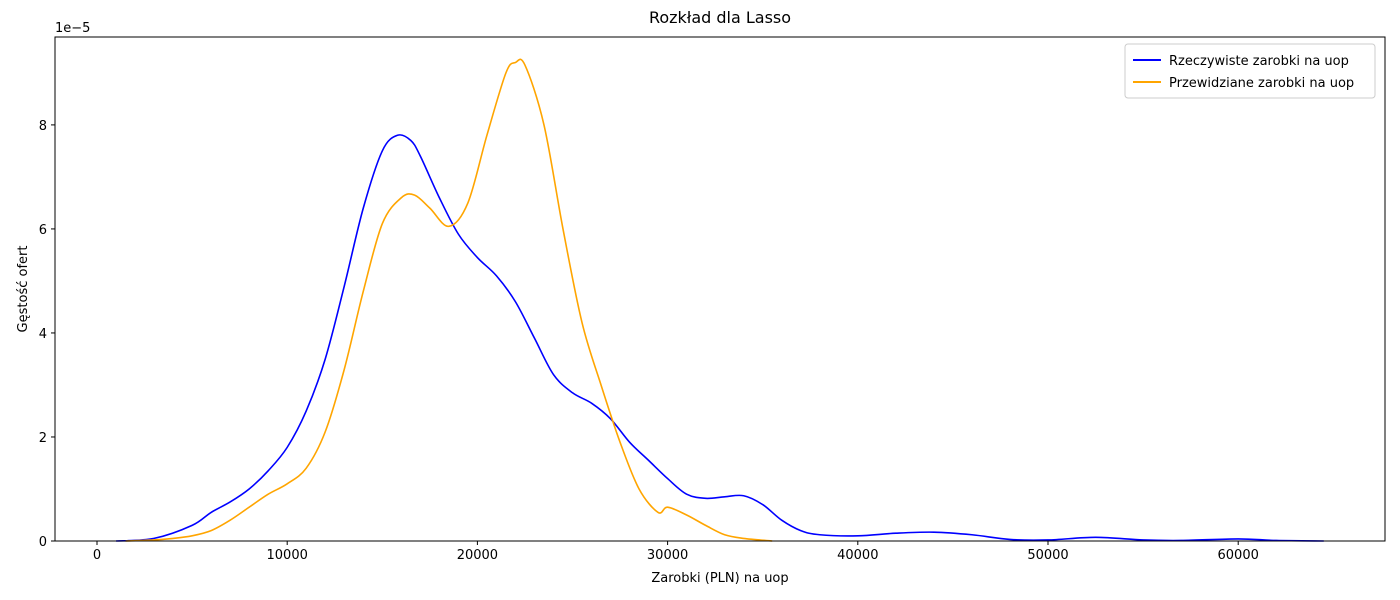  Describe the element at coordinates (1238, 555) in the screenshot. I see `x-tick-label: 60000` at that location.